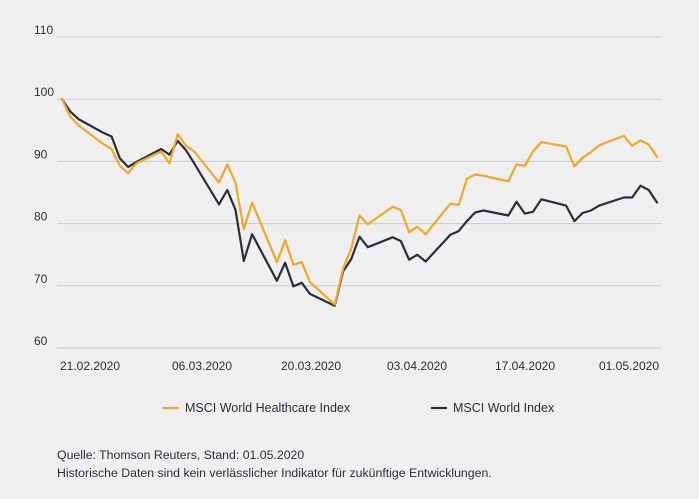  Describe the element at coordinates (202, 366) in the screenshot. I see `x-tick-label: 06.03.2020` at that location.